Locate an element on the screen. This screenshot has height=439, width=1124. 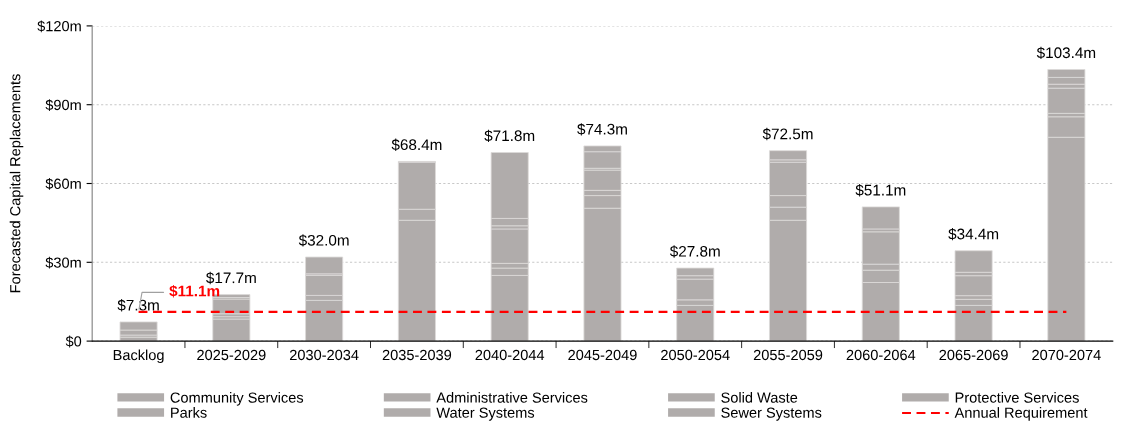
total-label: $71.8m is located at coordinates (509, 136).